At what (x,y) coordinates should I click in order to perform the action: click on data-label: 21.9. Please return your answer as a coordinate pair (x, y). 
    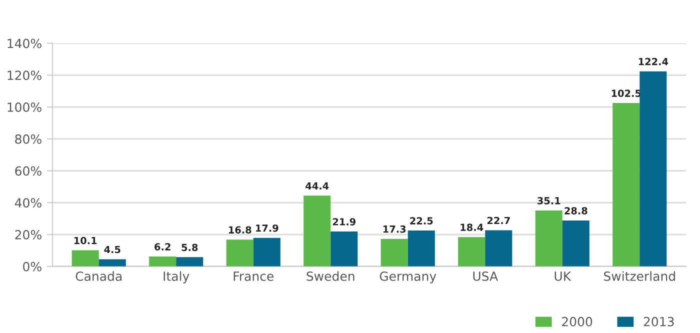
    Looking at the image, I should click on (344, 222).